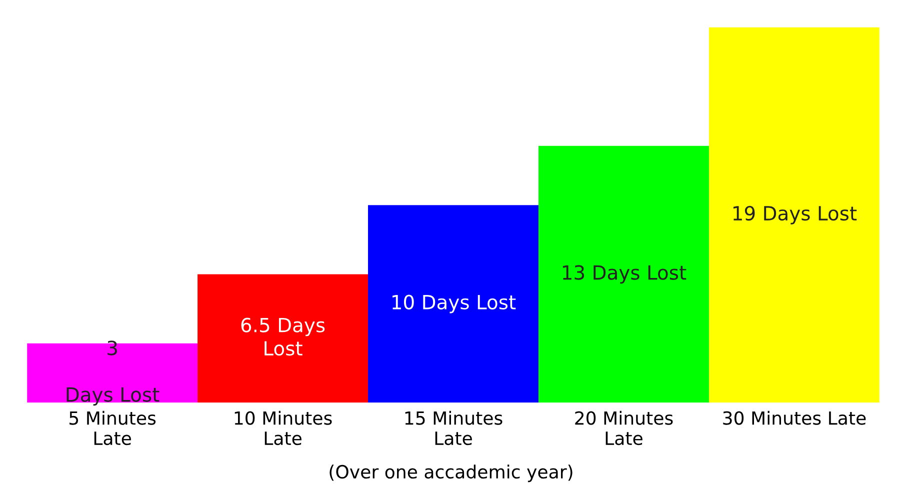 The width and height of the screenshot is (902, 497). Describe the element at coordinates (624, 428) in the screenshot. I see `x-tick-label: 20 Minutes Late` at that location.